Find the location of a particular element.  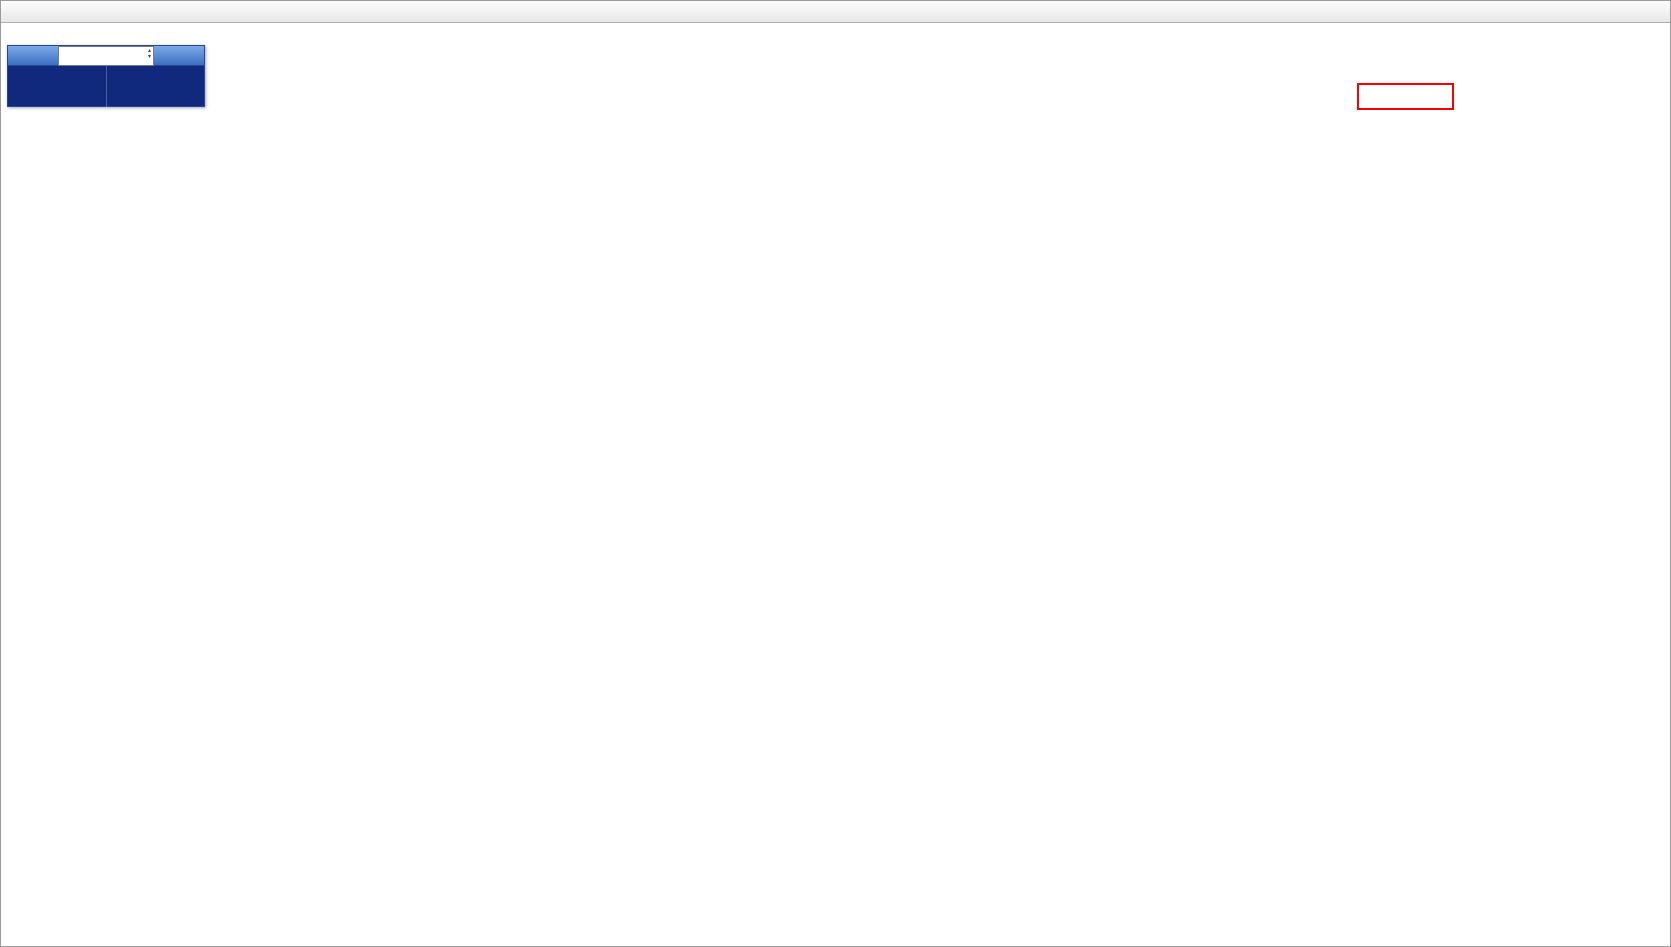

toolbar is located at coordinates (835, 12).